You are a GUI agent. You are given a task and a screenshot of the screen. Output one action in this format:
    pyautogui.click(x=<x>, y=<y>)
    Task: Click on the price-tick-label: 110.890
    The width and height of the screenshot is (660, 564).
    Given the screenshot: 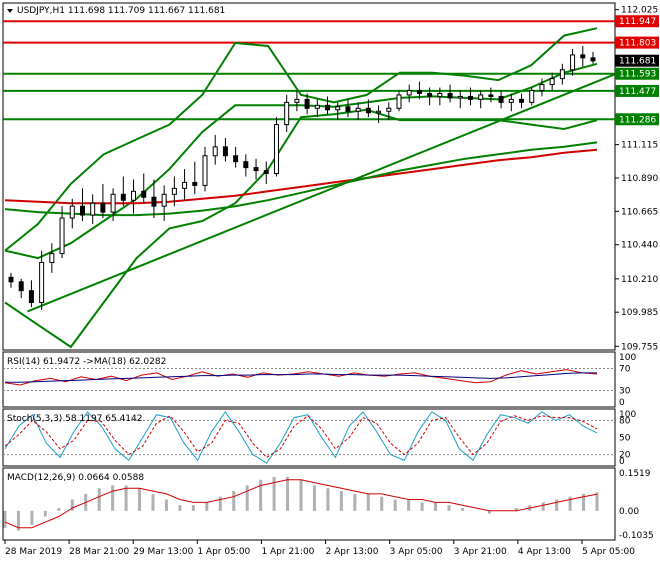 What is the action you would take?
    pyautogui.click(x=639, y=179)
    